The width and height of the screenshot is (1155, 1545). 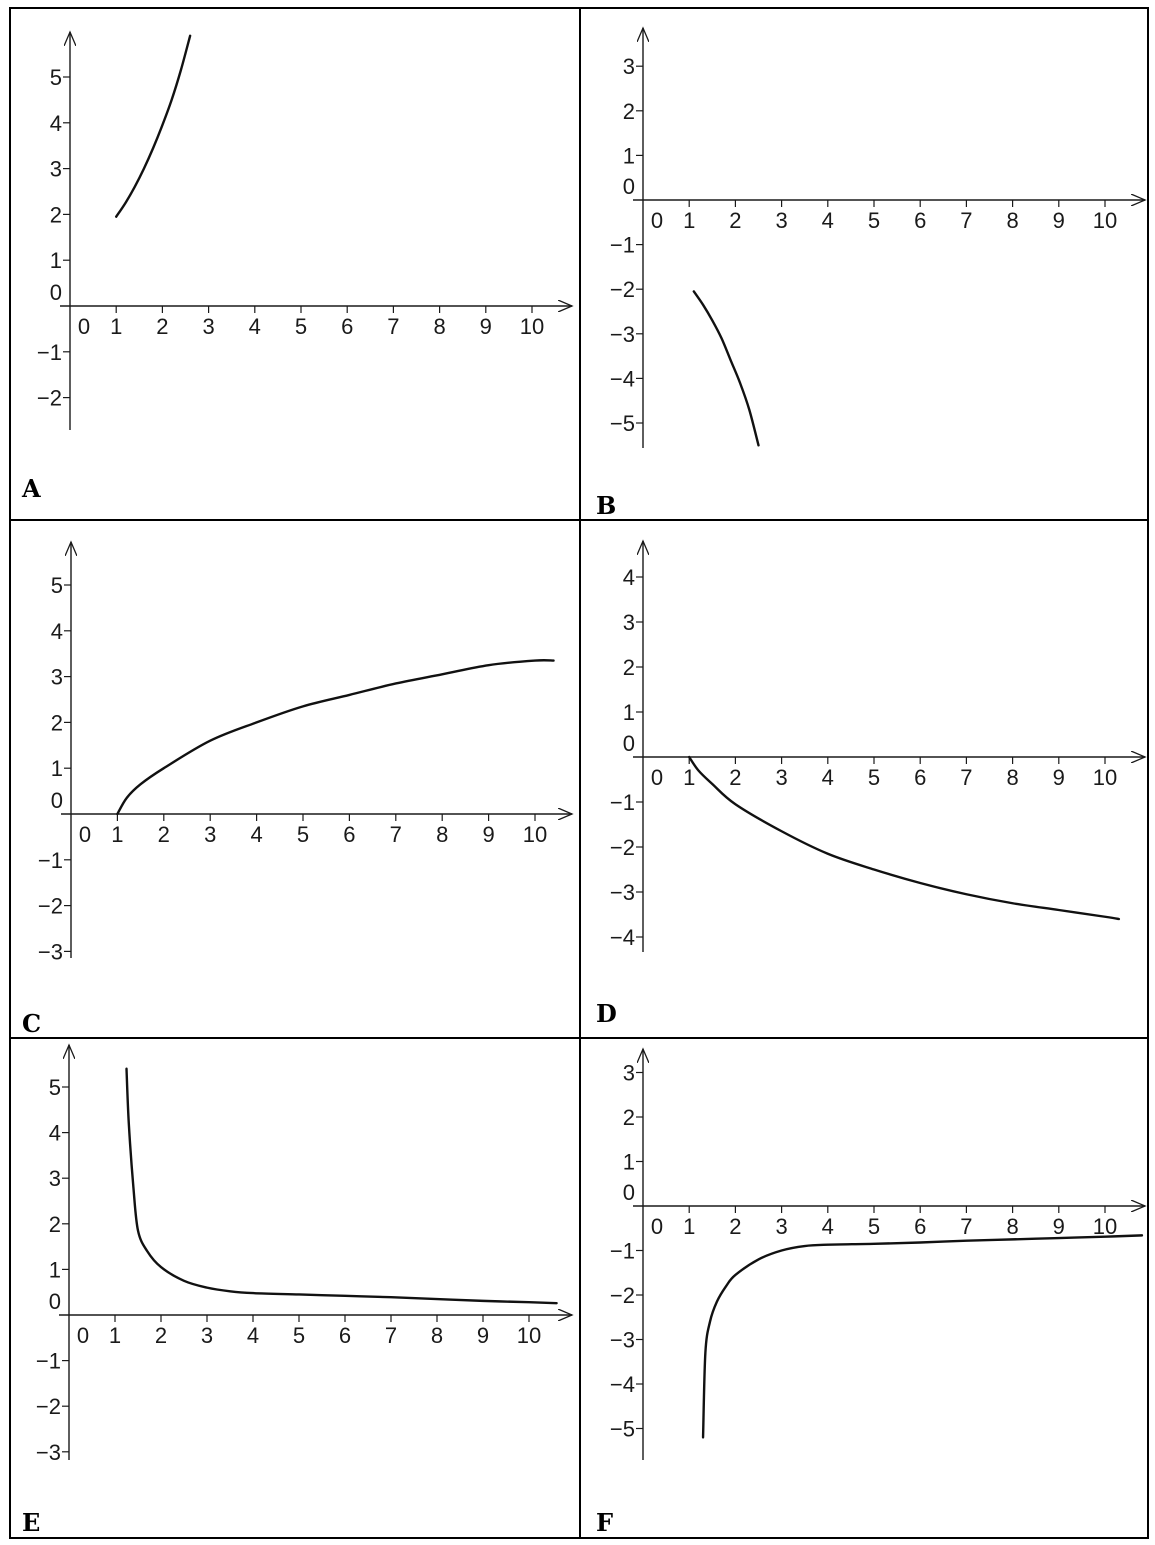 I want to click on y-tick-label: 4, so click(x=55, y=1133).